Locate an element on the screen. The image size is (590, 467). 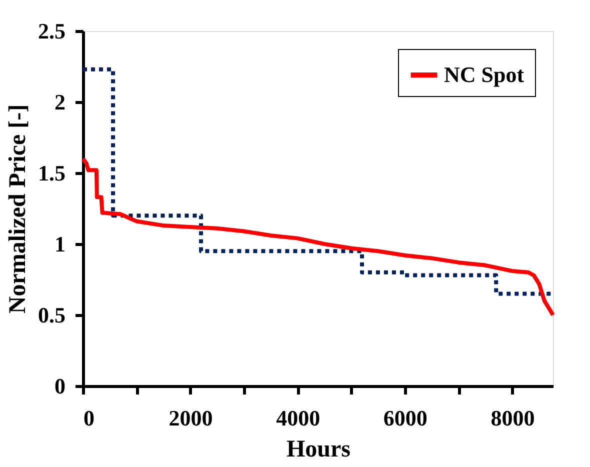
x-axis-title: Hours is located at coordinates (318, 449).